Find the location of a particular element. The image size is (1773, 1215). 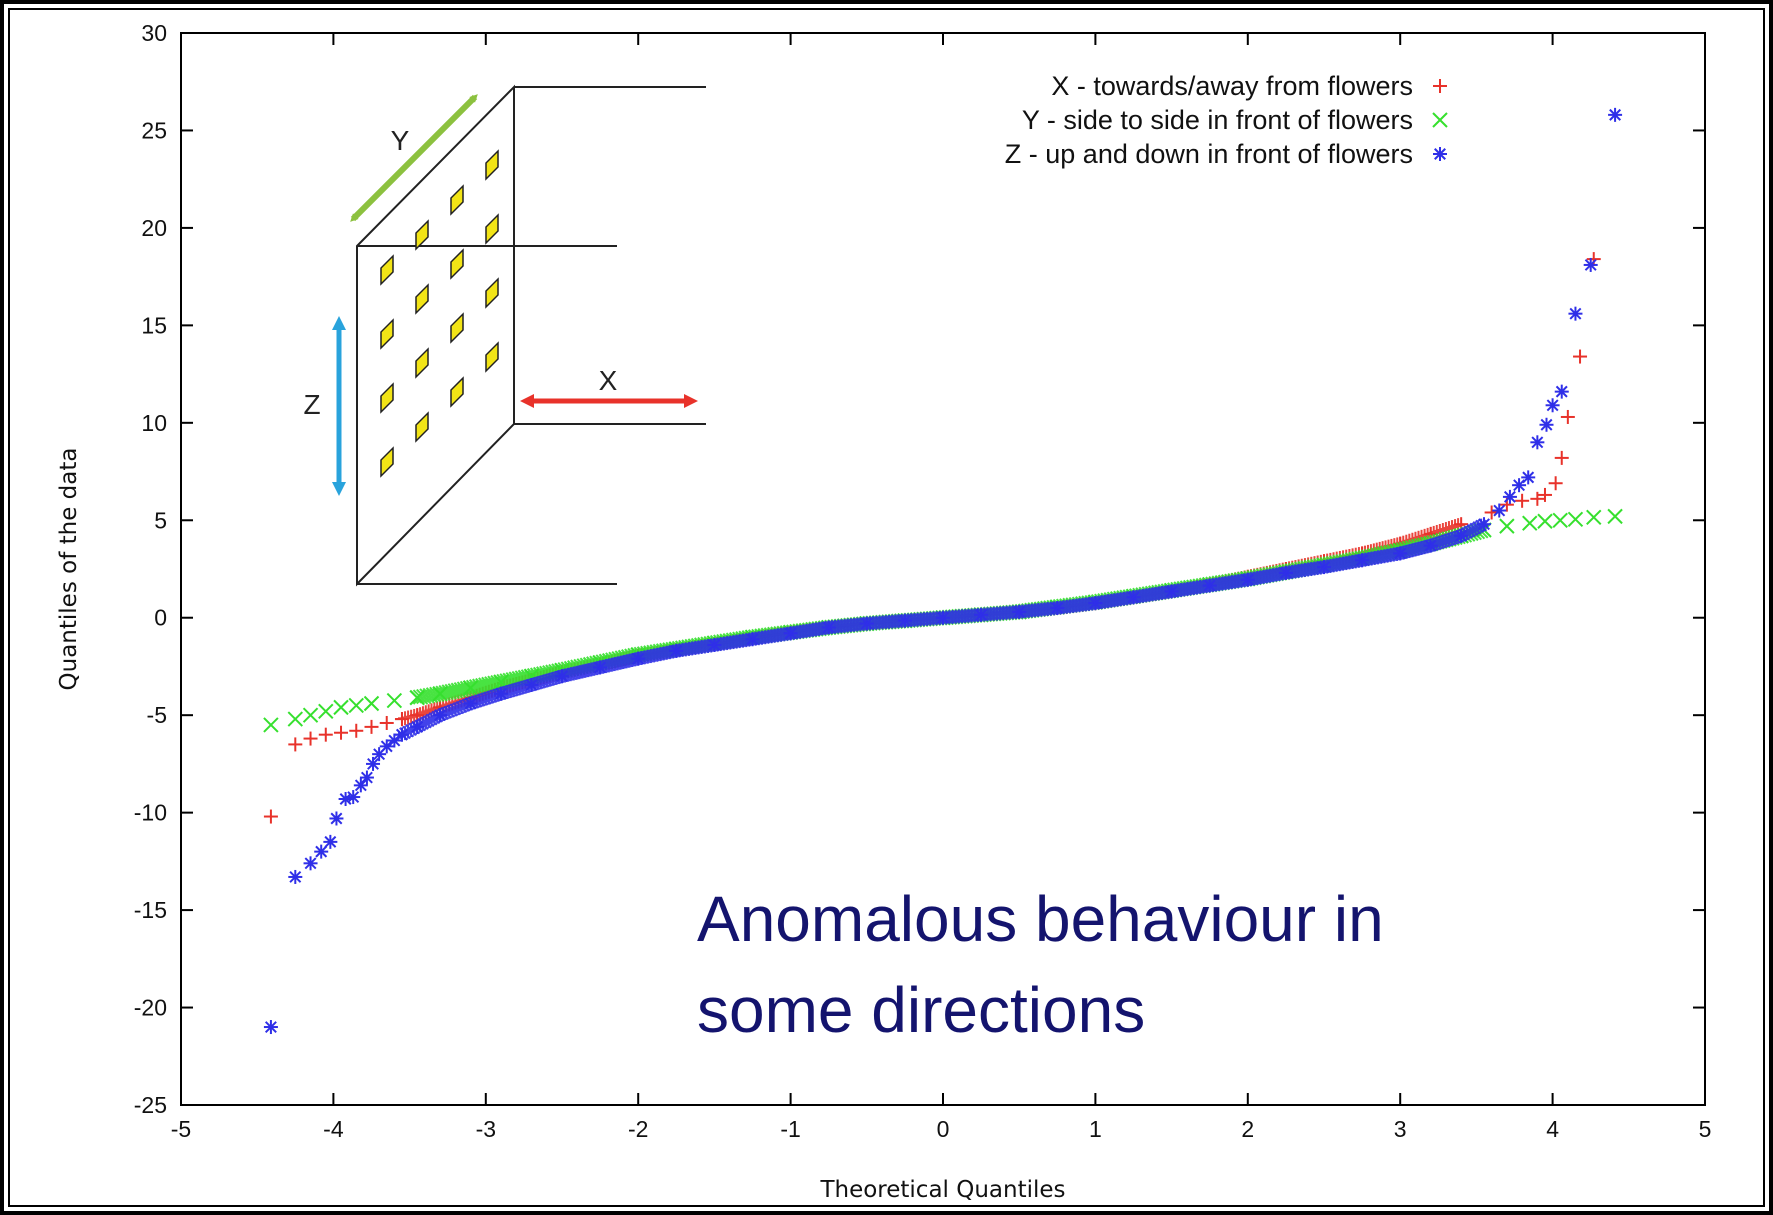

inset-diagram: Y Z X is located at coordinates (504, 335).